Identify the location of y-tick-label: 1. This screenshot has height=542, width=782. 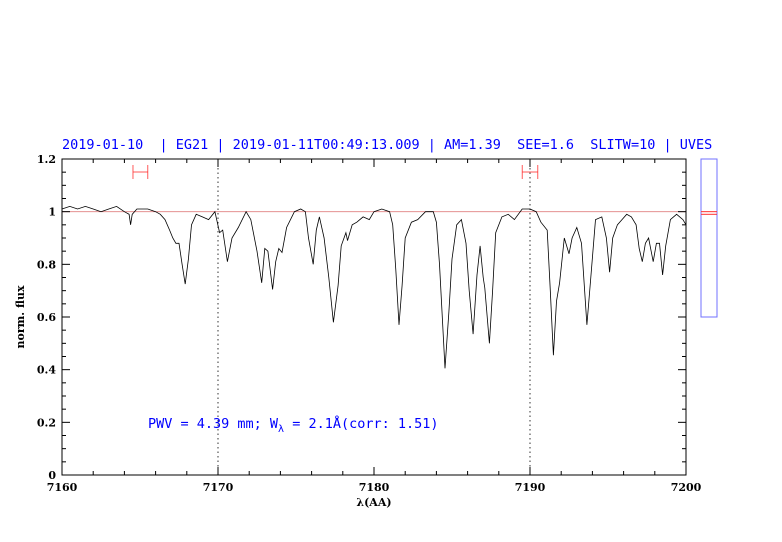
(52, 212).